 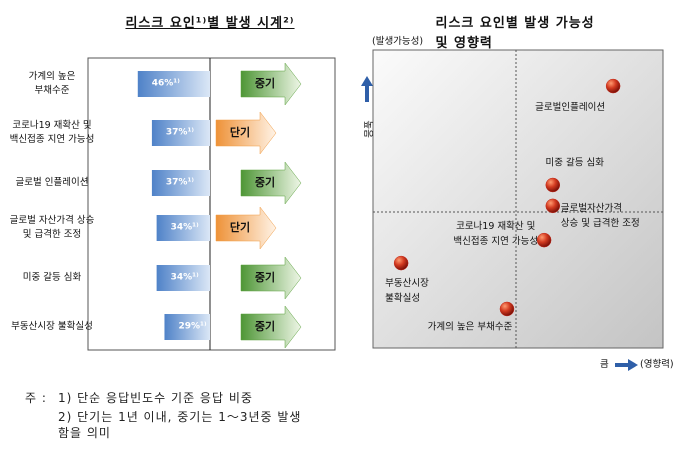 What do you see at coordinates (180, 425) in the screenshot?
I see `note: 2) 단기는 1년 이내, 중기는 1～3년중 발생 함을 의미` at bounding box center [180, 425].